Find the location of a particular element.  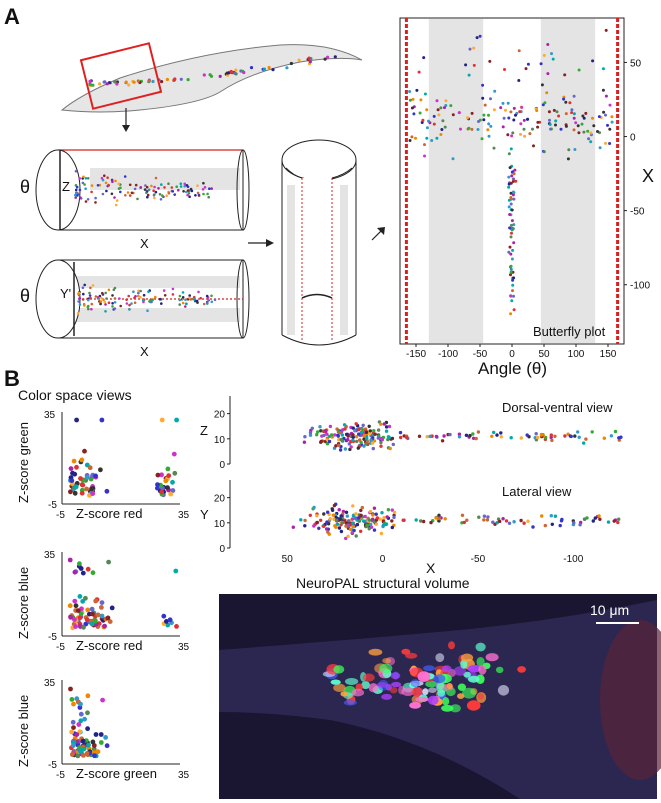

butterfly-title: Butterfly plot is located at coordinates (569, 331).